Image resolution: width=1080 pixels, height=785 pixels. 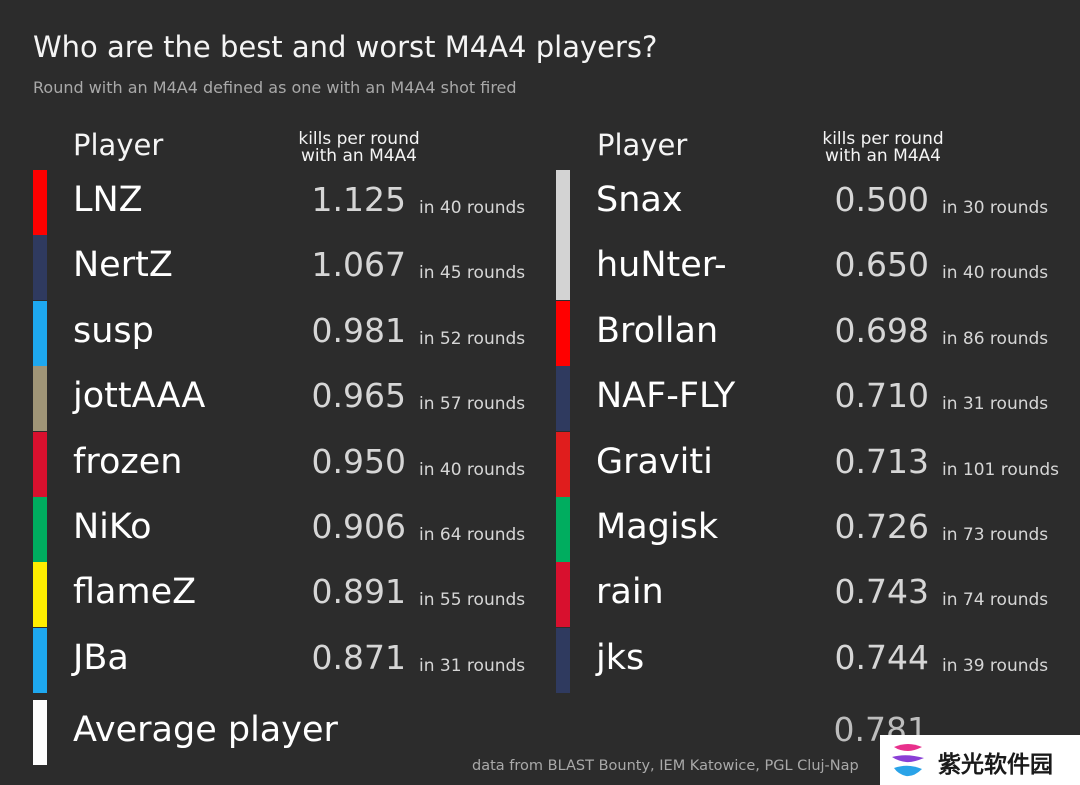 What do you see at coordinates (128, 461) in the screenshot?
I see `best-player-name: frozen` at bounding box center [128, 461].